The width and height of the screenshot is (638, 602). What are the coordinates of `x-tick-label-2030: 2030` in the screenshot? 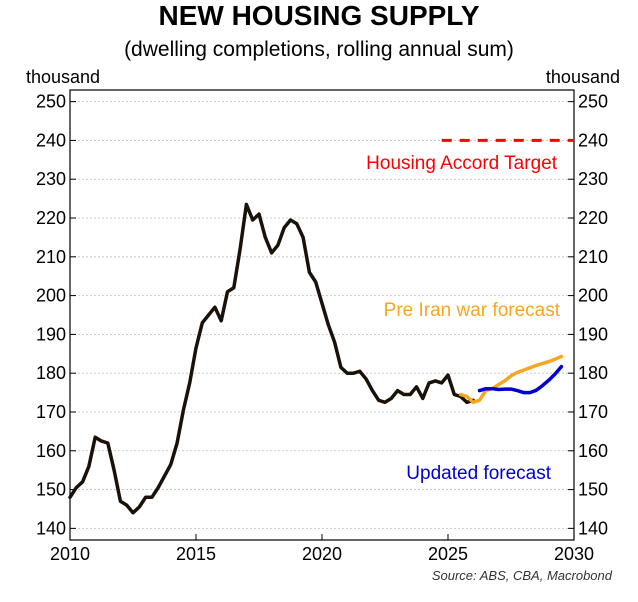 It's located at (574, 554).